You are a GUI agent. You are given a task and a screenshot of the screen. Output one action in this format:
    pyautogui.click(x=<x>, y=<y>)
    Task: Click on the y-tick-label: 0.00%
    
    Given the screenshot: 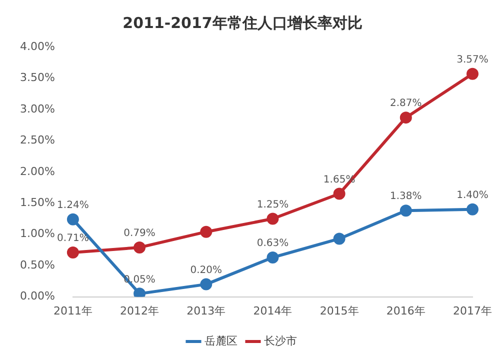 What is the action you would take?
    pyautogui.click(x=37, y=296)
    